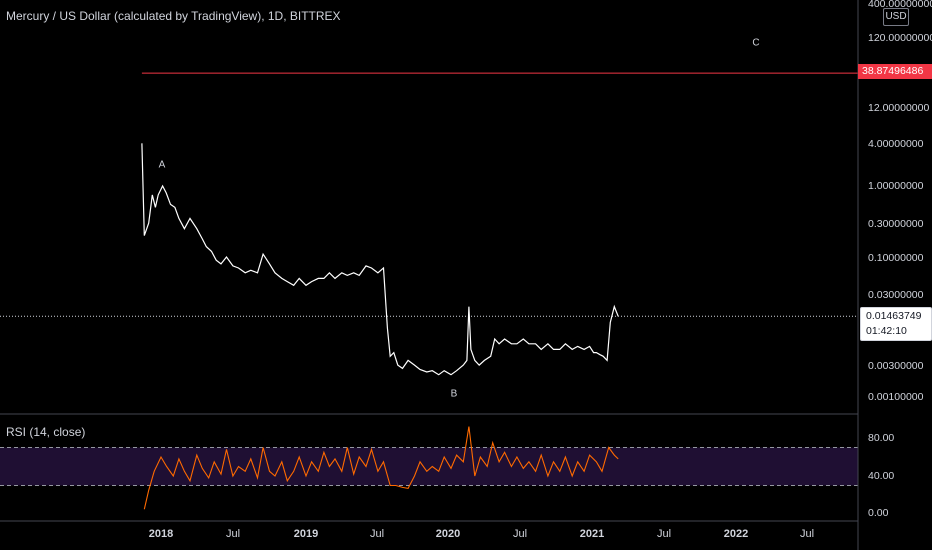 The image size is (932, 550). What do you see at coordinates (894, 316) in the screenshot?
I see `last-price-value: 0.01463749` at bounding box center [894, 316].